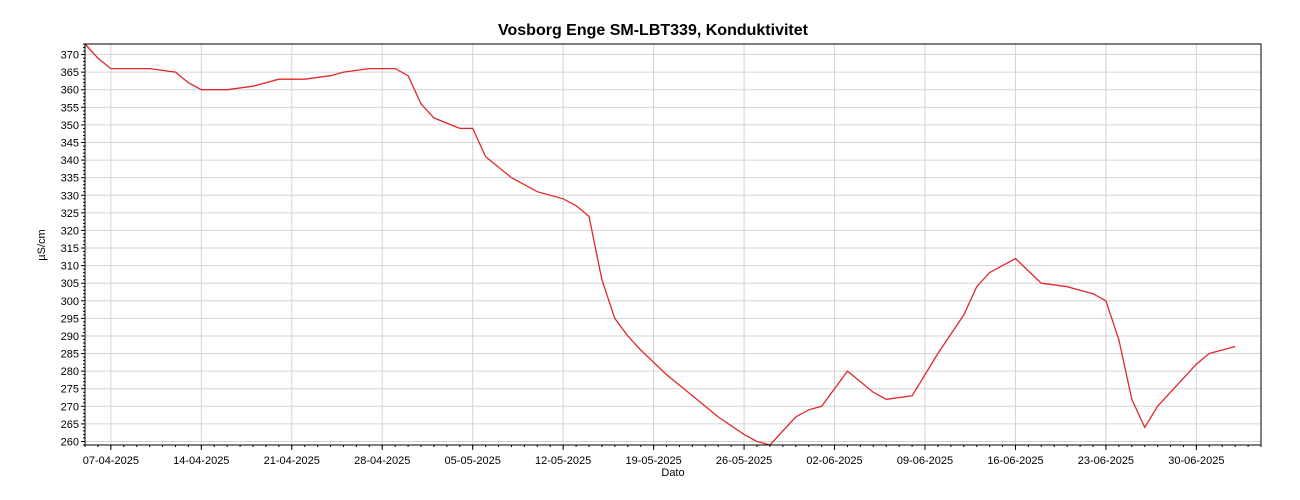 The height and width of the screenshot is (500, 1300). Describe the element at coordinates (70, 442) in the screenshot. I see `y-tick-label: 260` at that location.